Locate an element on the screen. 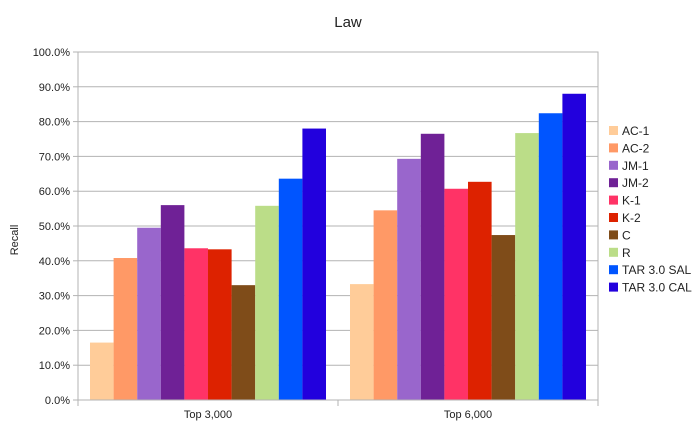 The width and height of the screenshot is (700, 440). legend-label: K-2 is located at coordinates (631, 218).